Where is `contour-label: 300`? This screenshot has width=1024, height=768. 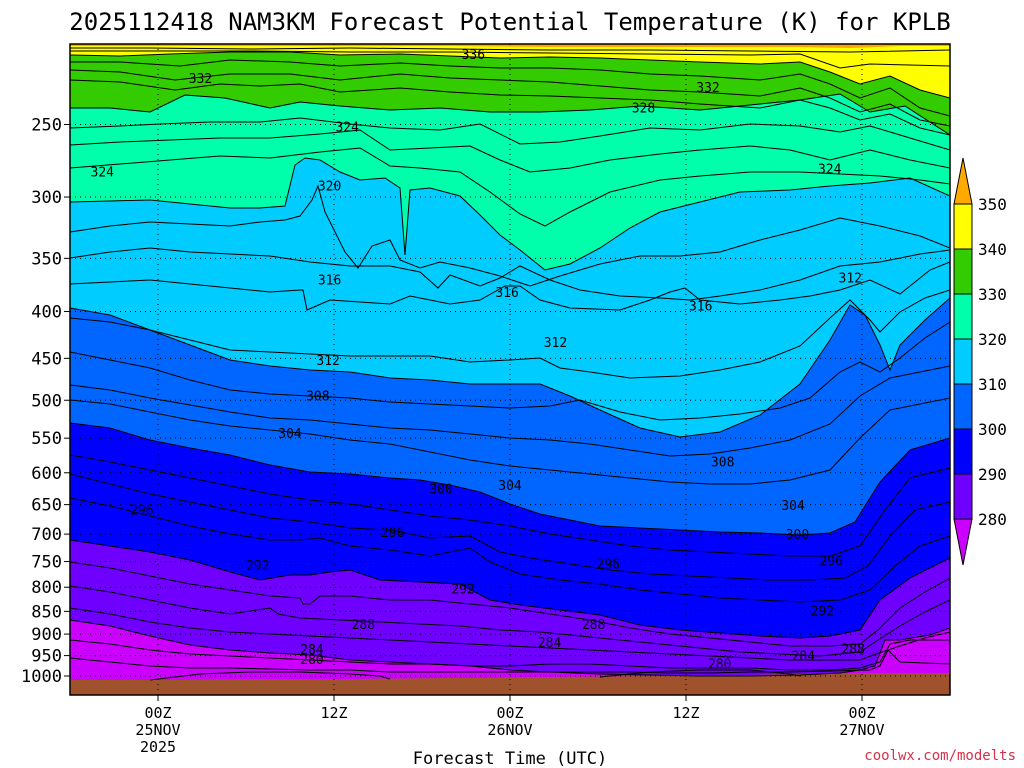 contour-label: 300 is located at coordinates (440, 490).